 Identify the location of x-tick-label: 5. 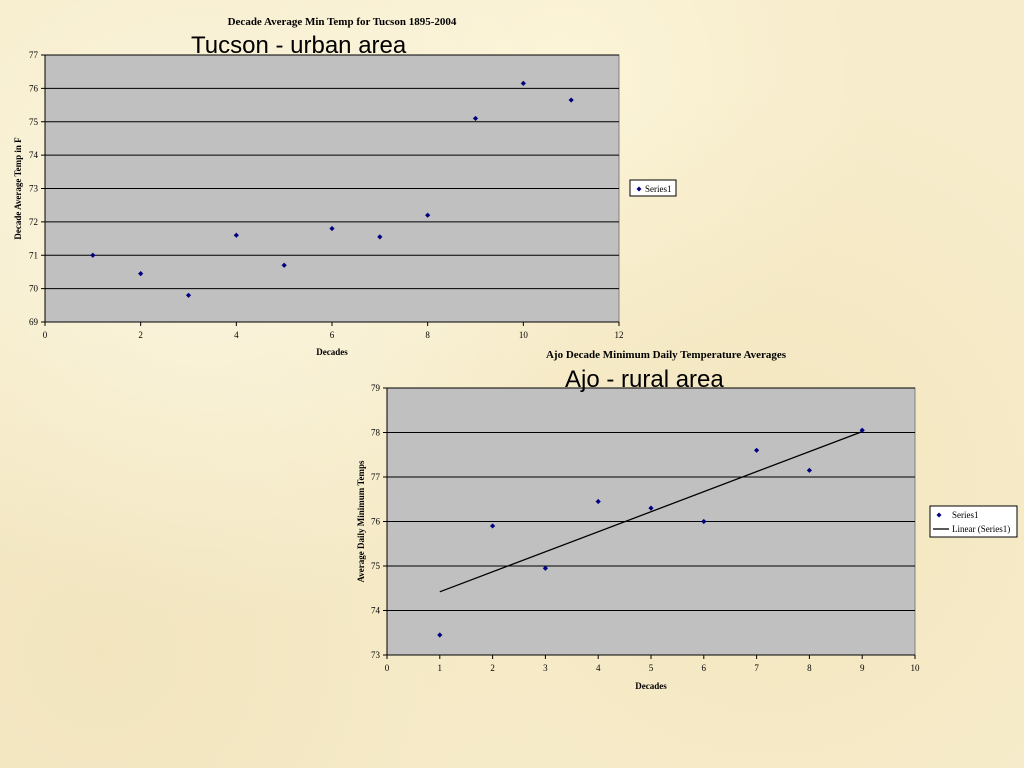
(651, 668).